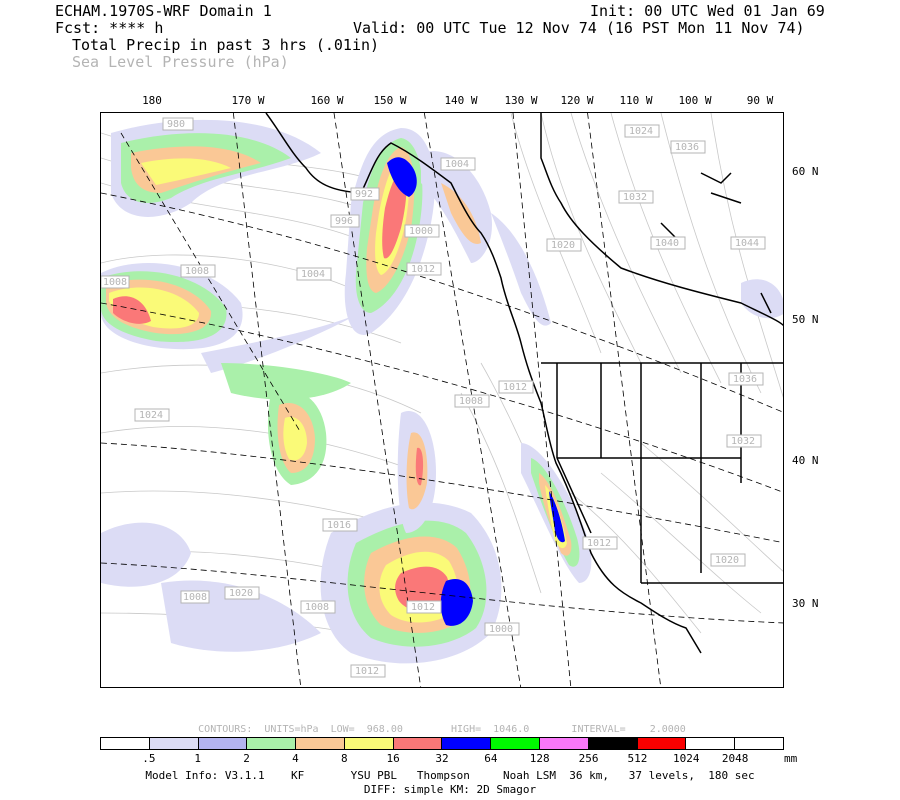 Image resolution: width=900 pixels, height=800 pixels. I want to click on slp-label: 1044, so click(747, 243).